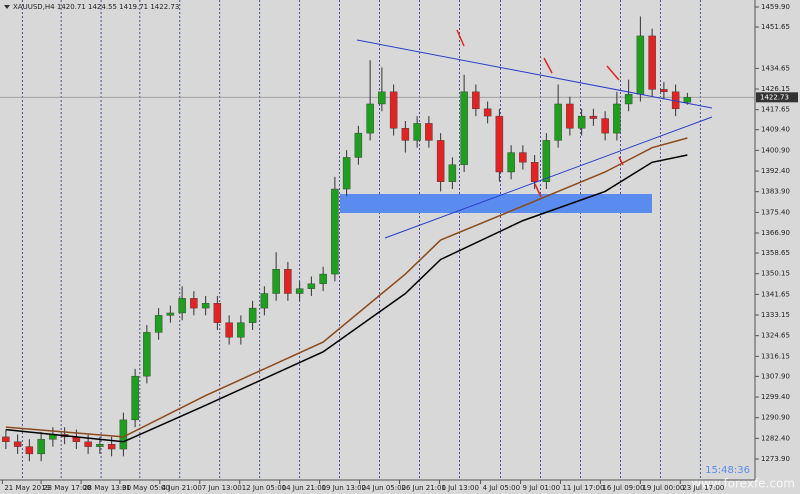  Describe the element at coordinates (703, 488) in the screenshot. I see `x-tick-label: 23 Jul 17:00` at that location.